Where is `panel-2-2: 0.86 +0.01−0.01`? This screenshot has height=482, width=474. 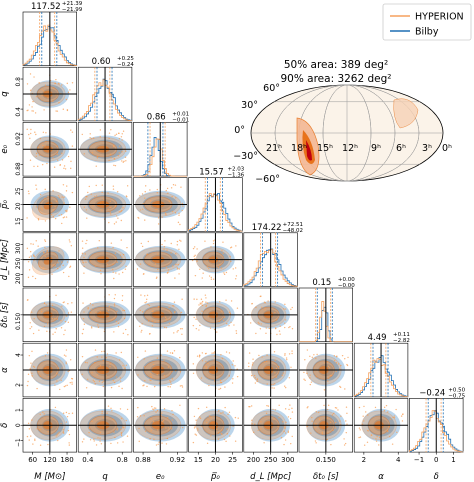 panel-2-2: 0.86 +0.01−0.01 is located at coordinates (161, 144).